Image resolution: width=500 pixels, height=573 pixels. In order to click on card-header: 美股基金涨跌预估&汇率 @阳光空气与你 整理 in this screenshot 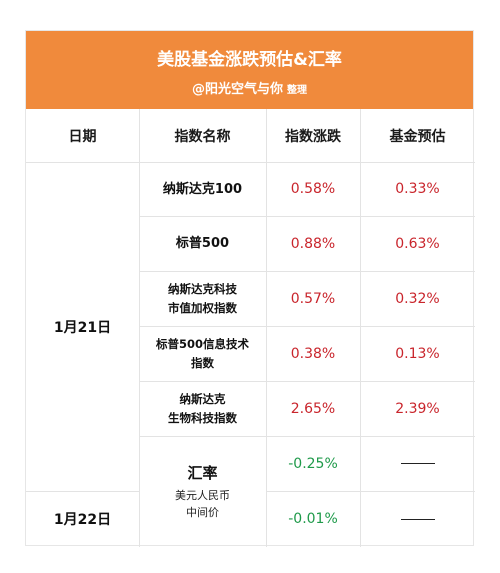, I will do `click(249, 70)`.